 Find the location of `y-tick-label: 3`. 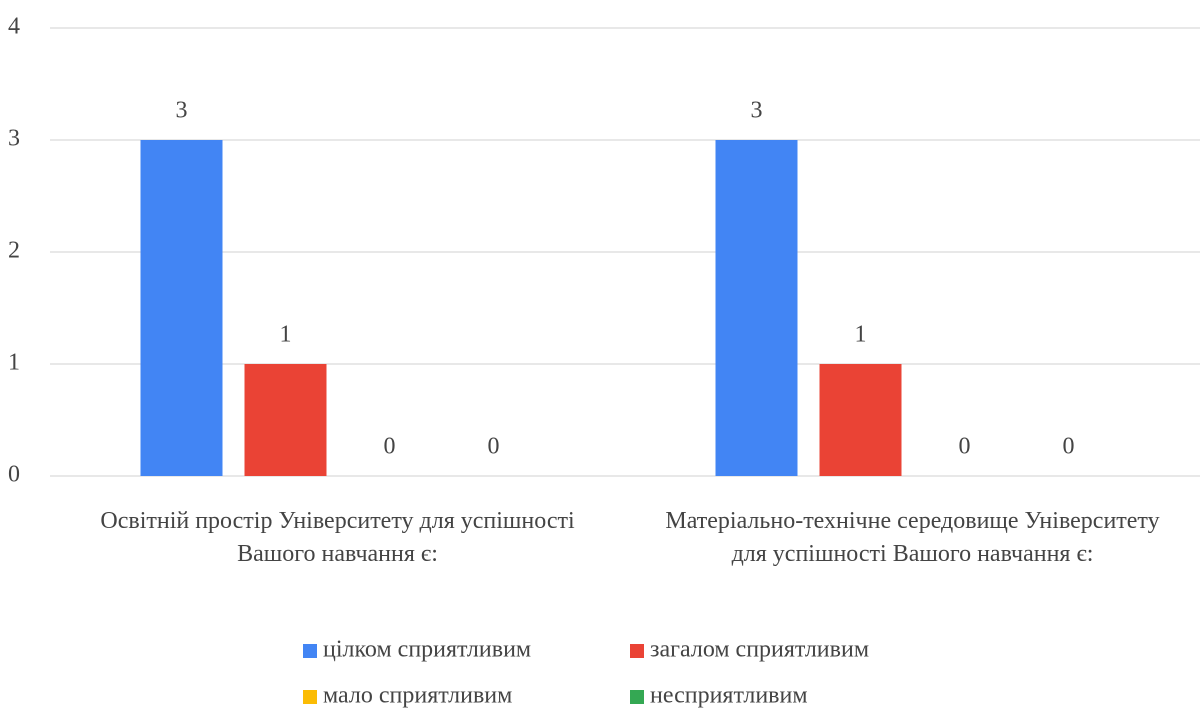

y-tick-label: 3 is located at coordinates (14, 139).